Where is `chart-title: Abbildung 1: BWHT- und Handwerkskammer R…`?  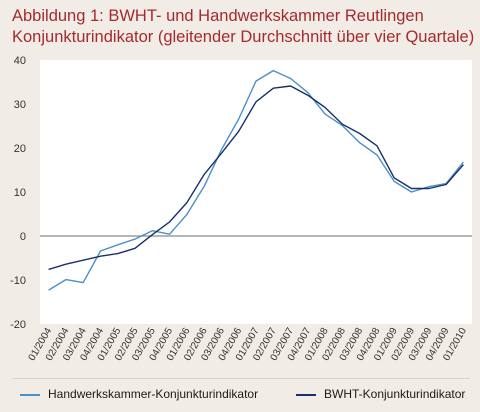 chart-title: Abbildung 1: BWHT- und Handwerkskammer R… is located at coordinates (243, 27).